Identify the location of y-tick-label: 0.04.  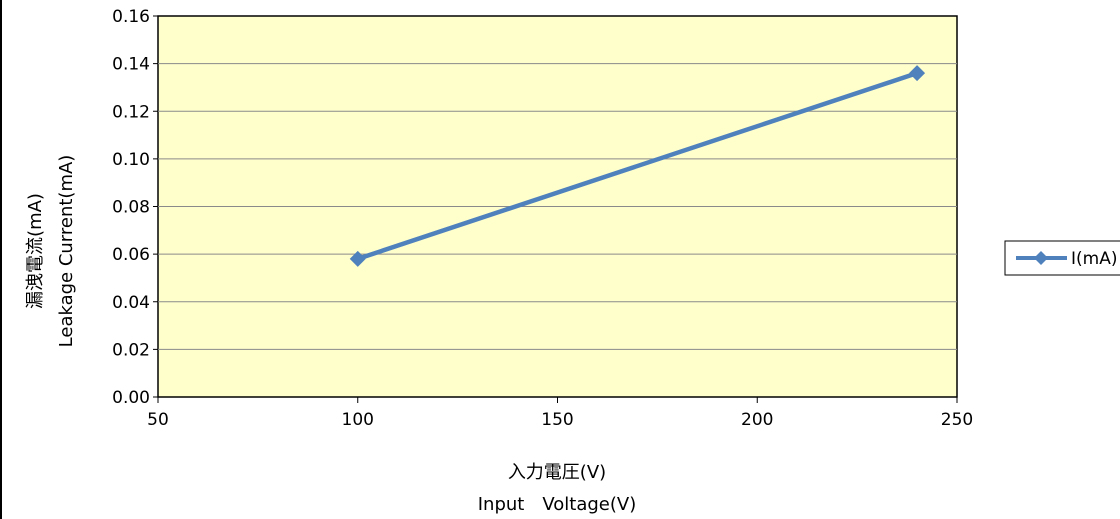
(131, 303).